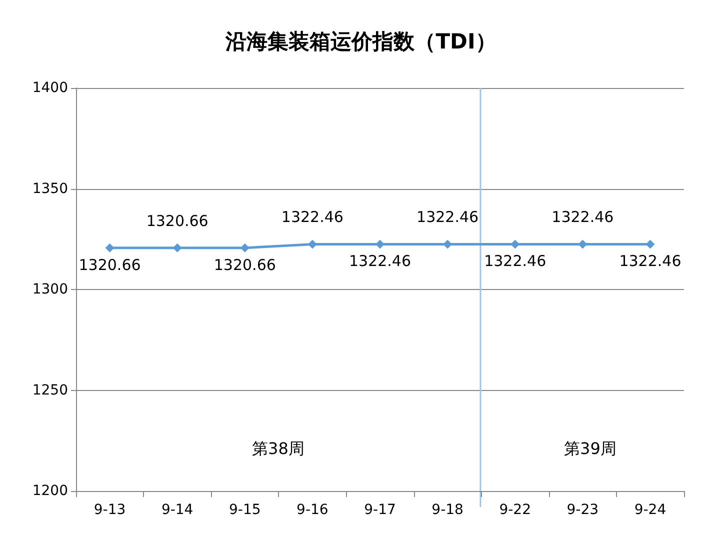  What do you see at coordinates (515, 510) in the screenshot?
I see `x-tick-label: 9-22` at bounding box center [515, 510].